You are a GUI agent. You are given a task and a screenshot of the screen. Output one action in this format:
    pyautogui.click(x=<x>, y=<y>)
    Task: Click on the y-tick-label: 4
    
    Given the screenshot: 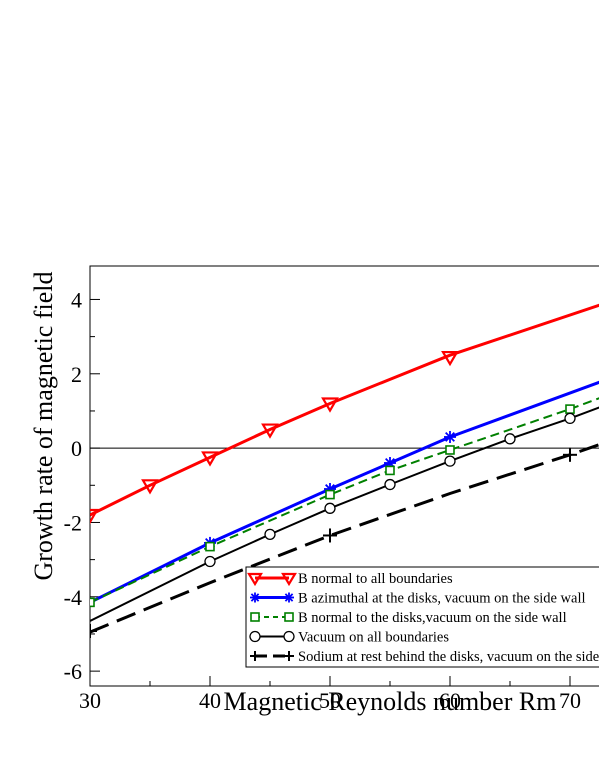 What is the action you would take?
    pyautogui.click(x=76, y=299)
    